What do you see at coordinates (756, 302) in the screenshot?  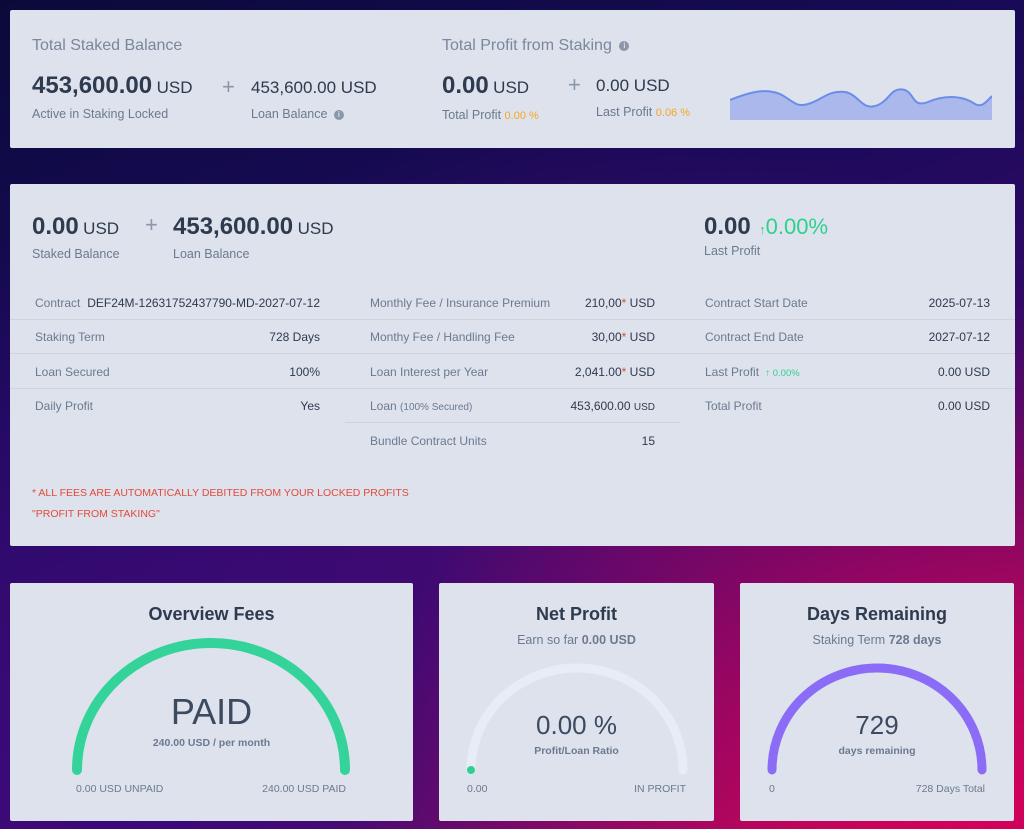 I see `detail-row-label: Contract Start Date` at bounding box center [756, 302].